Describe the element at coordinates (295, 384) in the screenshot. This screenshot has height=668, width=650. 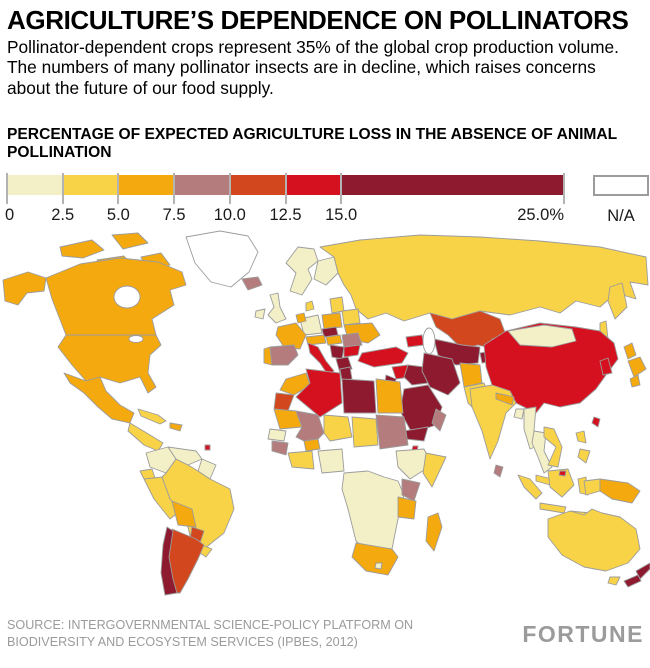
I see `region-morocco` at that location.